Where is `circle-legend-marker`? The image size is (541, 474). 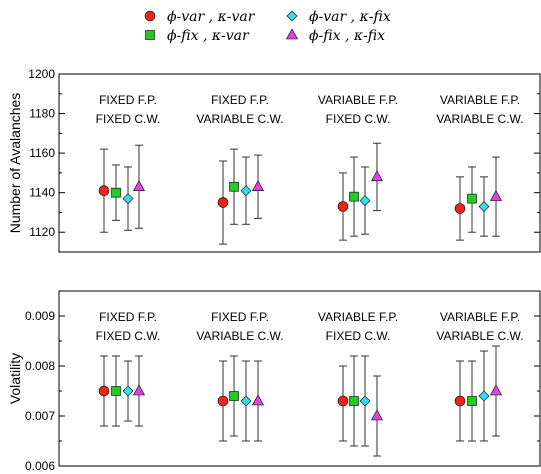
circle-legend-marker is located at coordinates (150, 16).